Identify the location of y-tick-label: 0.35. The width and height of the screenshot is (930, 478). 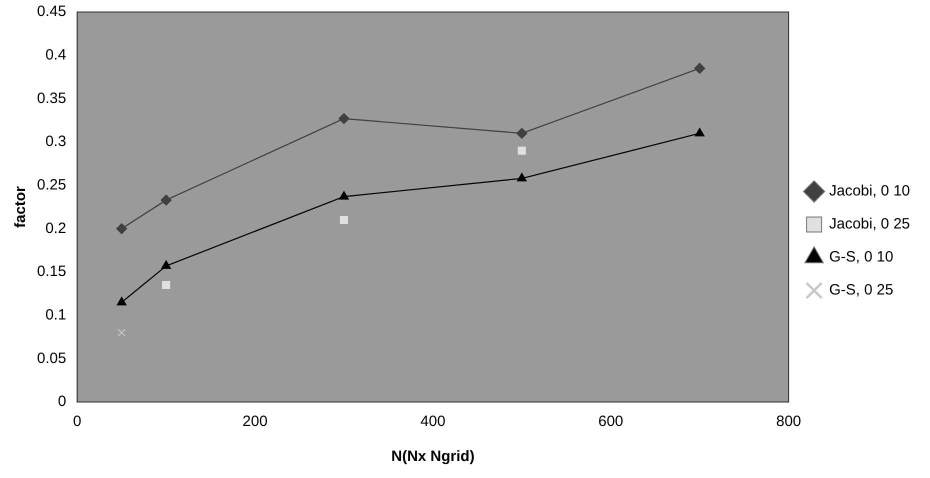
(51, 98).